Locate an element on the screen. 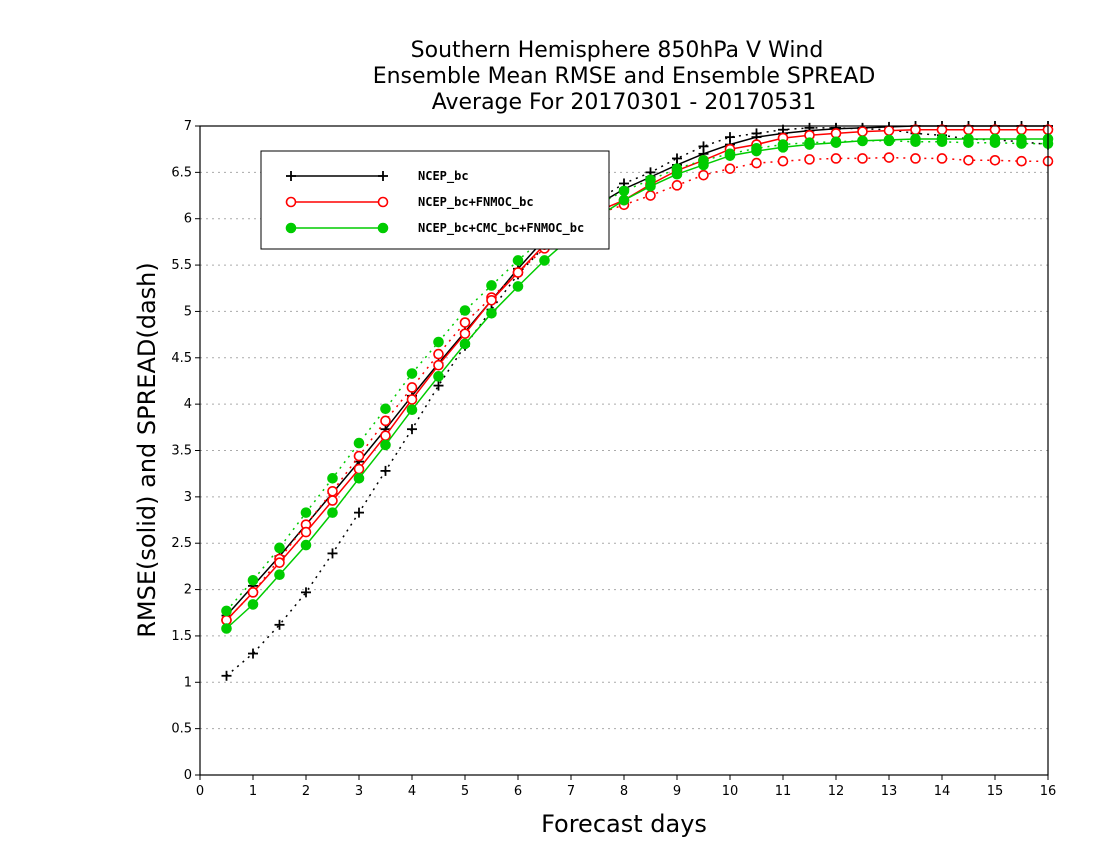 The width and height of the screenshot is (1100, 850). x-axis-ticks: 0 1 2 3 4 5 6 7 8 9 10 11 12 13 14 15 16 is located at coordinates (626, 787).